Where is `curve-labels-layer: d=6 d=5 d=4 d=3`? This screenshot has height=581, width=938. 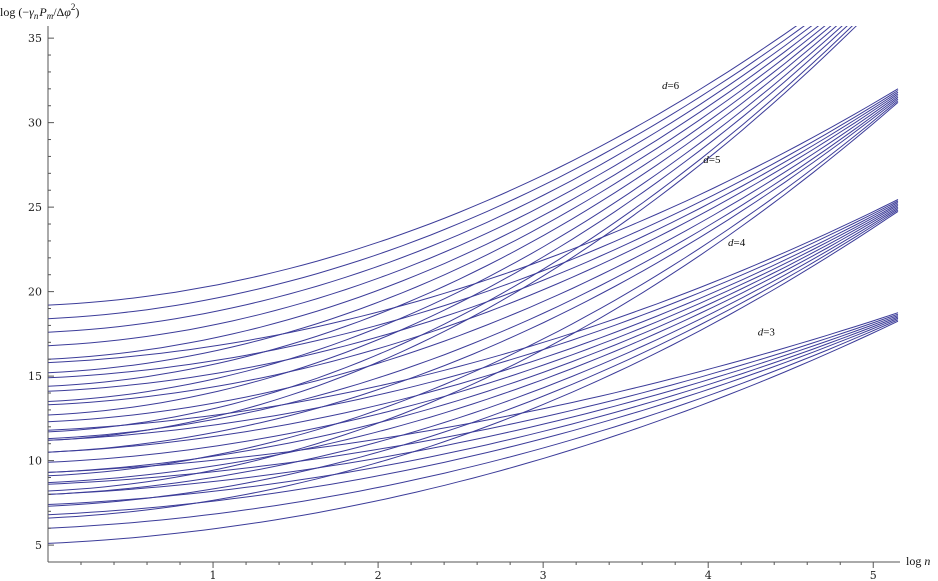 curve-labels-layer: d=6 d=5 d=4 d=3 is located at coordinates (718, 209).